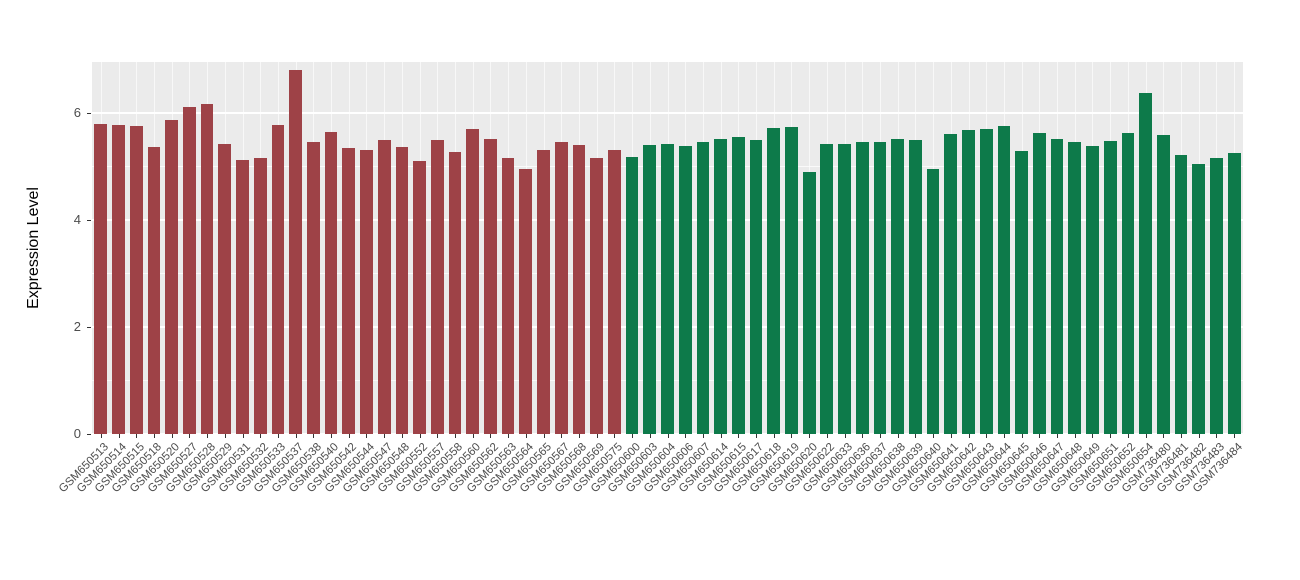 The height and width of the screenshot is (580, 1300). Describe the element at coordinates (77, 433) in the screenshot. I see `y-tick-label: 0` at that location.